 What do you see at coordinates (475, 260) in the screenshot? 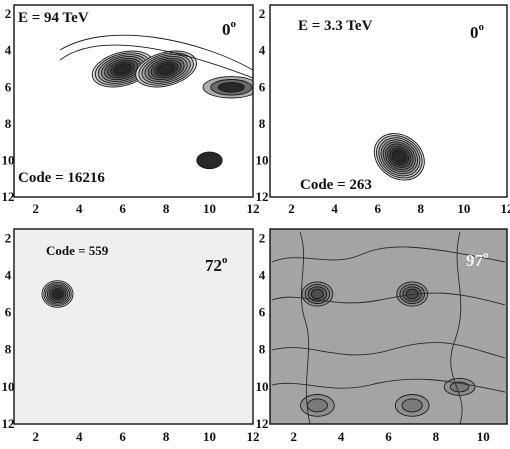
I see `angle-value: 97` at bounding box center [475, 260].